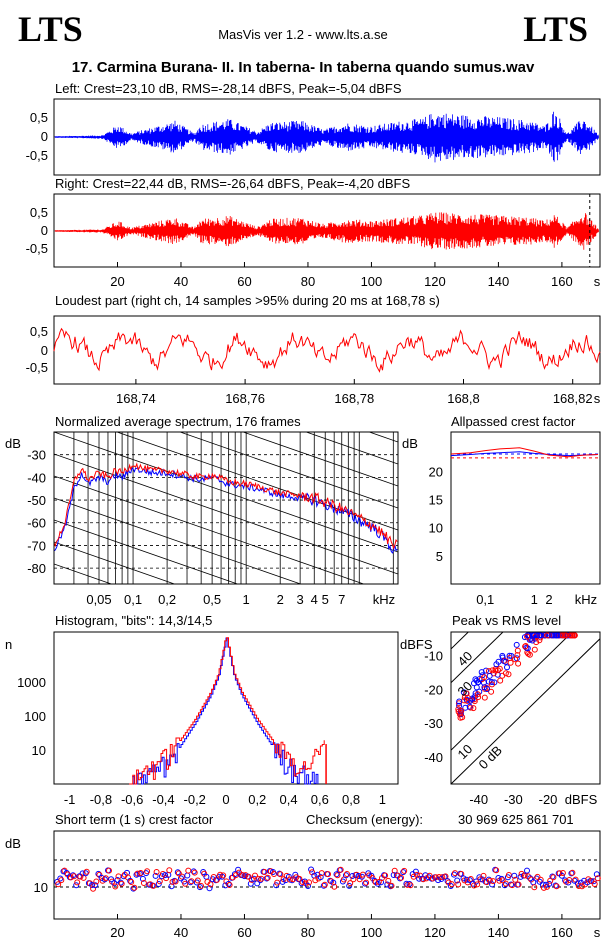  I want to click on app-title: MasVis ver 1.2 - www.lts.a.se, so click(303, 34).